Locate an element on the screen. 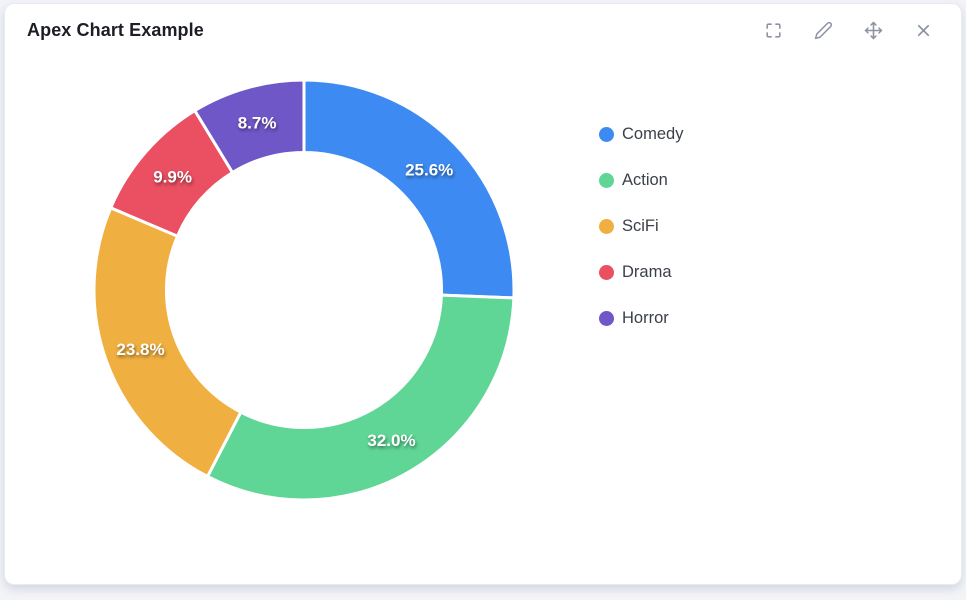  move-button is located at coordinates (873, 31).